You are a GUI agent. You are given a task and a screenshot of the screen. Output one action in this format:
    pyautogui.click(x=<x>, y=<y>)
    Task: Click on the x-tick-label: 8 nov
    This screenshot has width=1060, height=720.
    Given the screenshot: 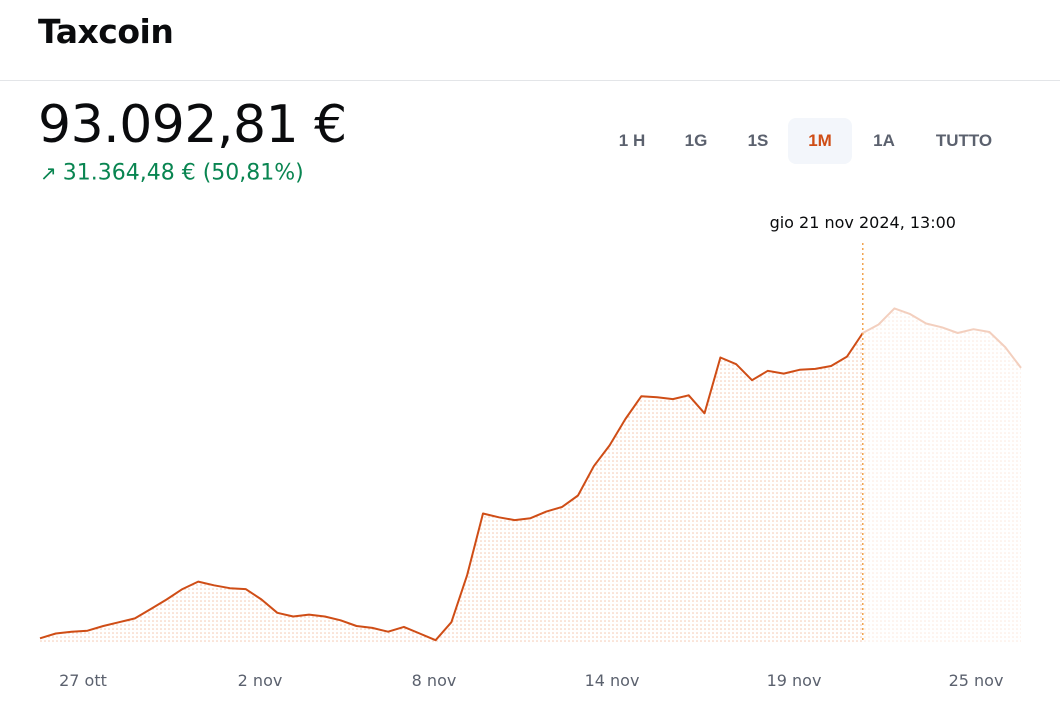 What is the action you would take?
    pyautogui.click(x=434, y=680)
    